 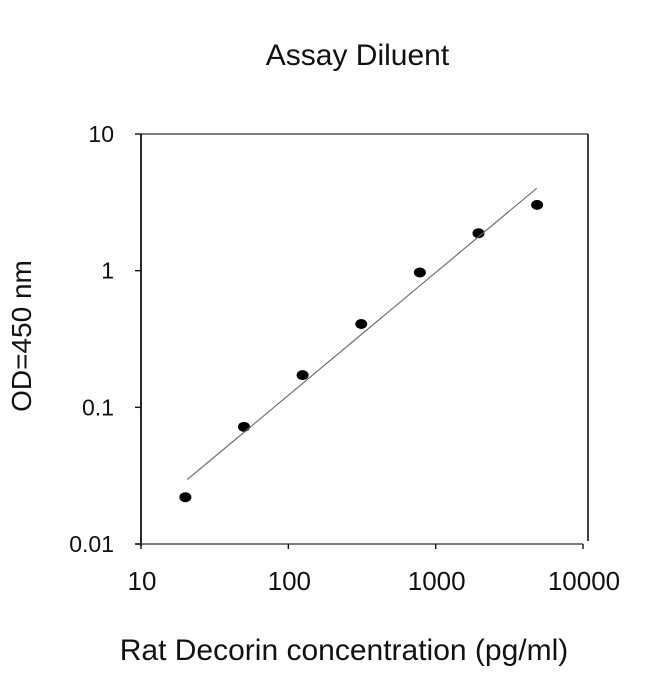 What do you see at coordinates (107, 271) in the screenshot?
I see `y-tick-label: 1` at bounding box center [107, 271].